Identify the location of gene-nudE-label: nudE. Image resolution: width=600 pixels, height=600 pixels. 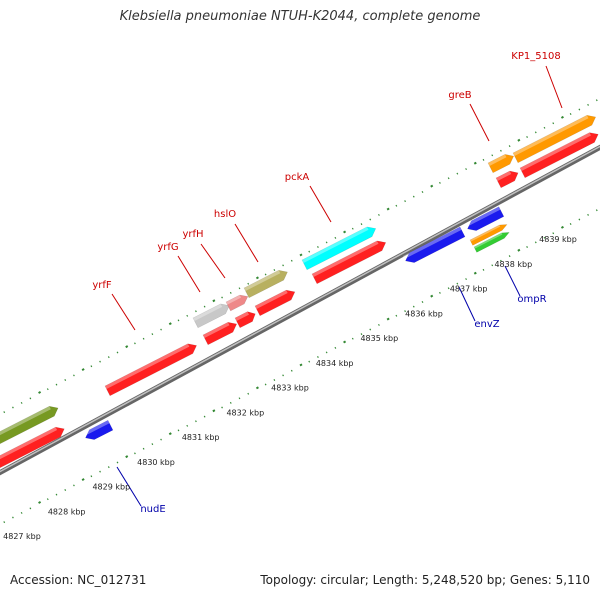
(152, 509).